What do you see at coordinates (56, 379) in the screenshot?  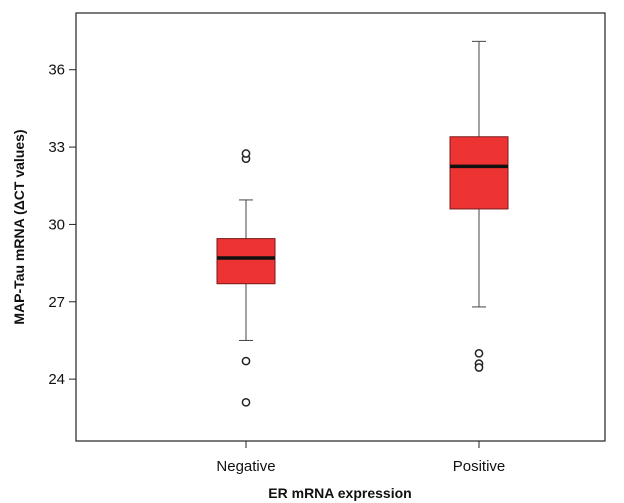 I see `y-tick-label: 24` at bounding box center [56, 379].